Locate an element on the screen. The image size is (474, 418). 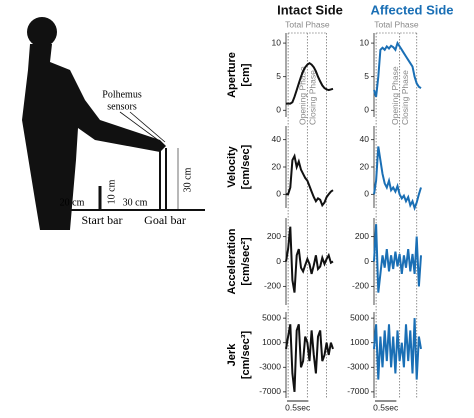
silhouette is located at coordinates (94, 137).